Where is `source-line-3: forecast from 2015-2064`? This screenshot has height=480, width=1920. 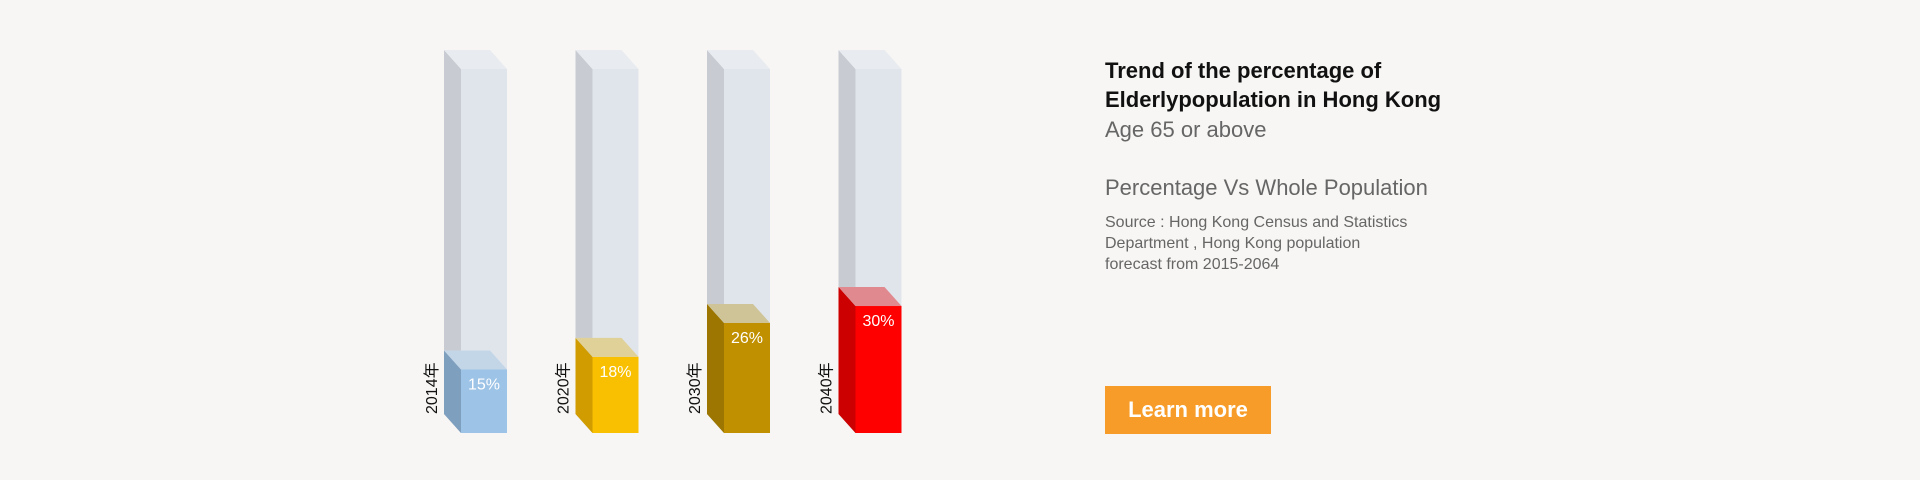
source-line-3: forecast from 2015-2064 is located at coordinates (1192, 264).